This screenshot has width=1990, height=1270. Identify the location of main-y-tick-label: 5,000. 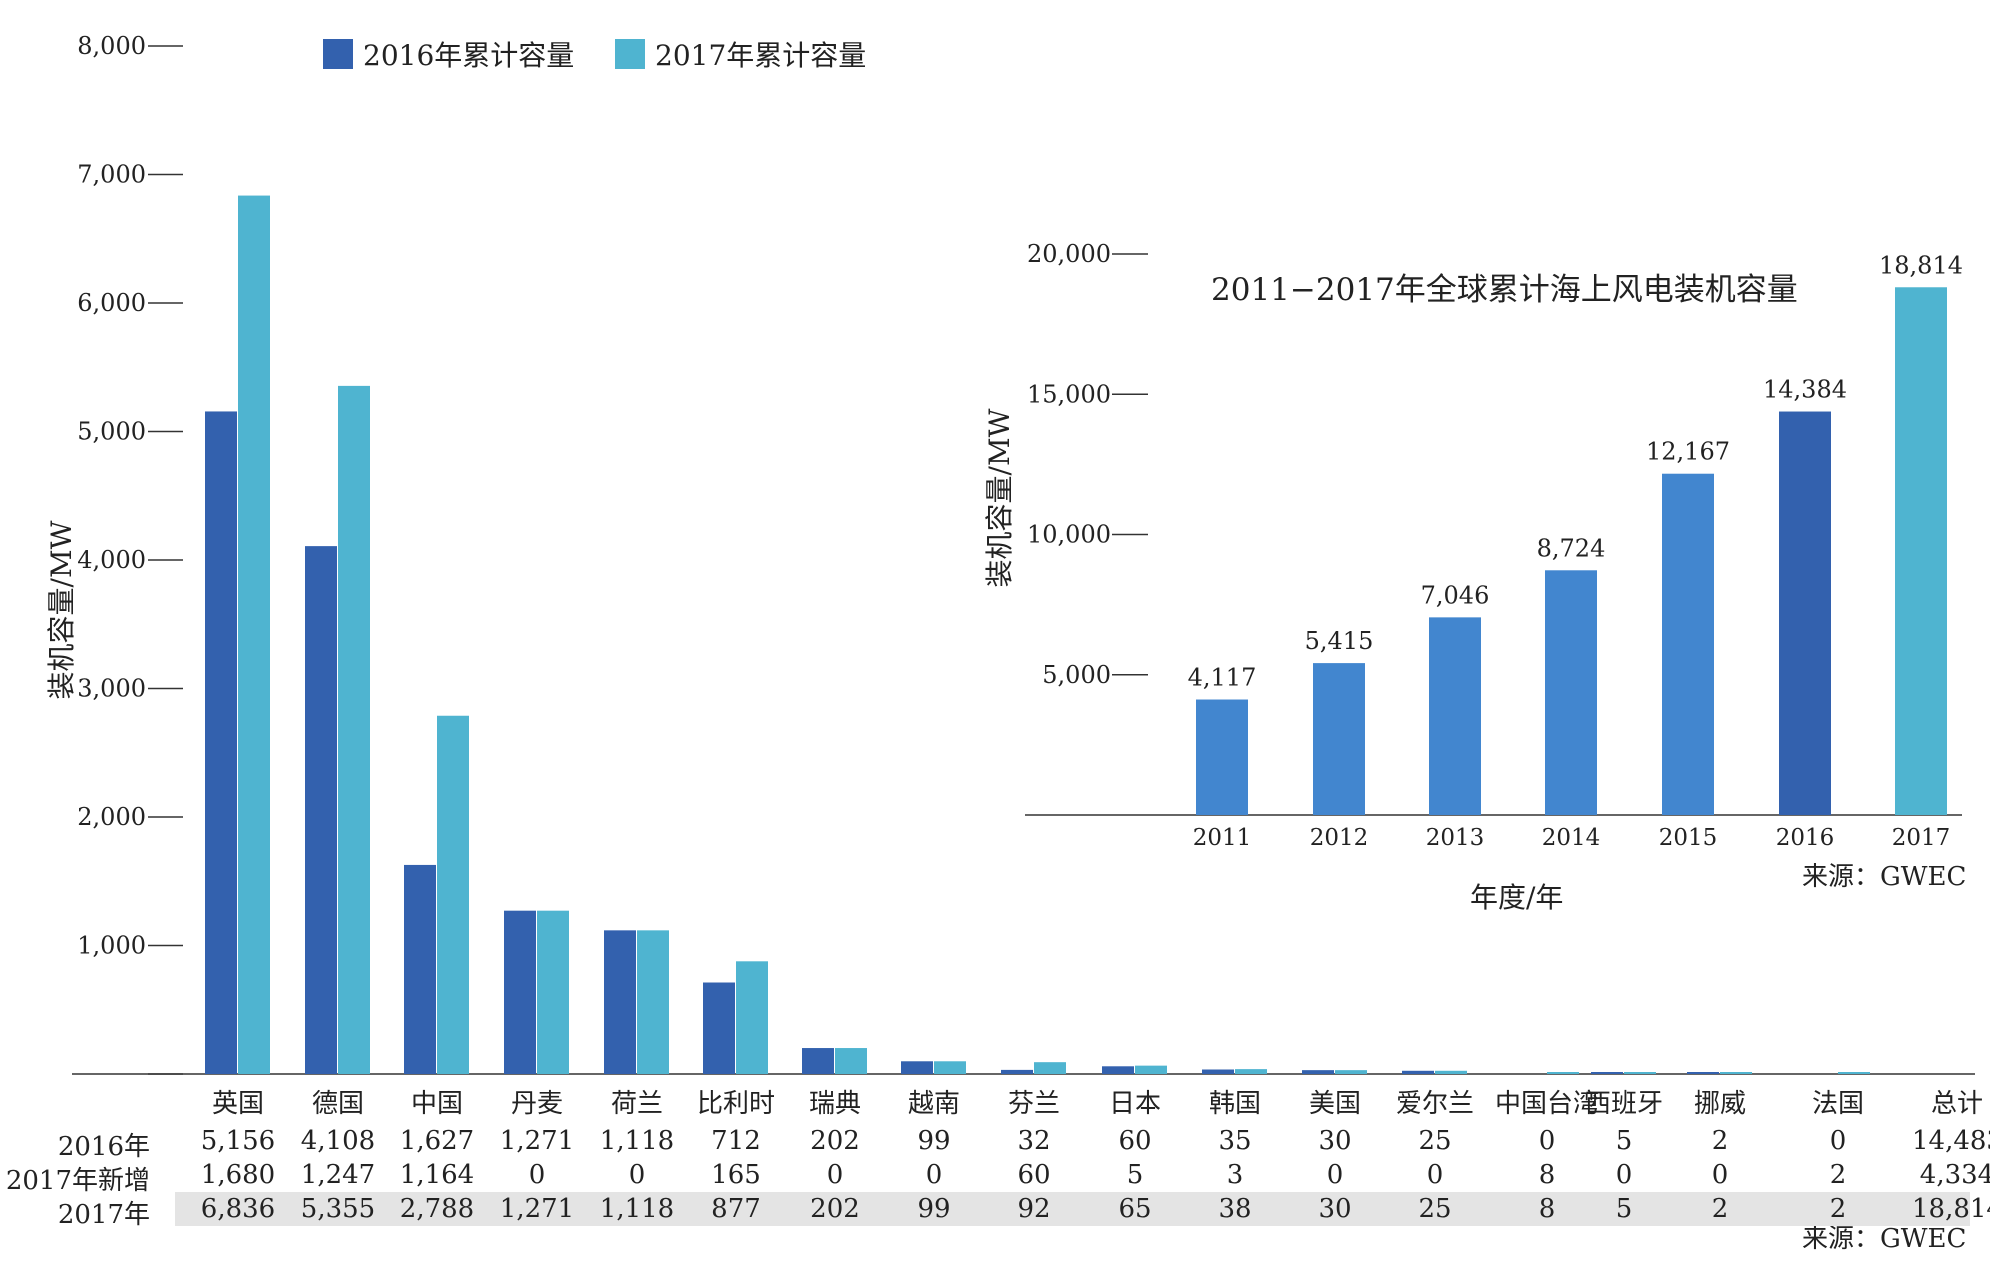
(111, 432).